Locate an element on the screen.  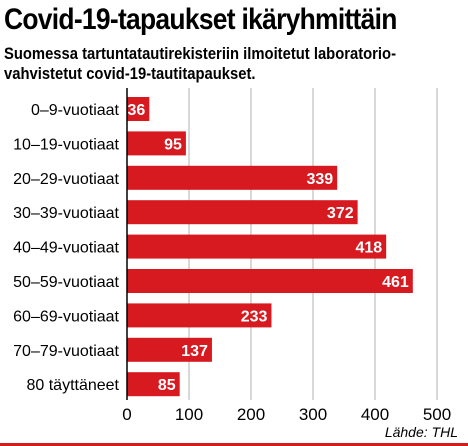
value-label: 137 is located at coordinates (194, 351).